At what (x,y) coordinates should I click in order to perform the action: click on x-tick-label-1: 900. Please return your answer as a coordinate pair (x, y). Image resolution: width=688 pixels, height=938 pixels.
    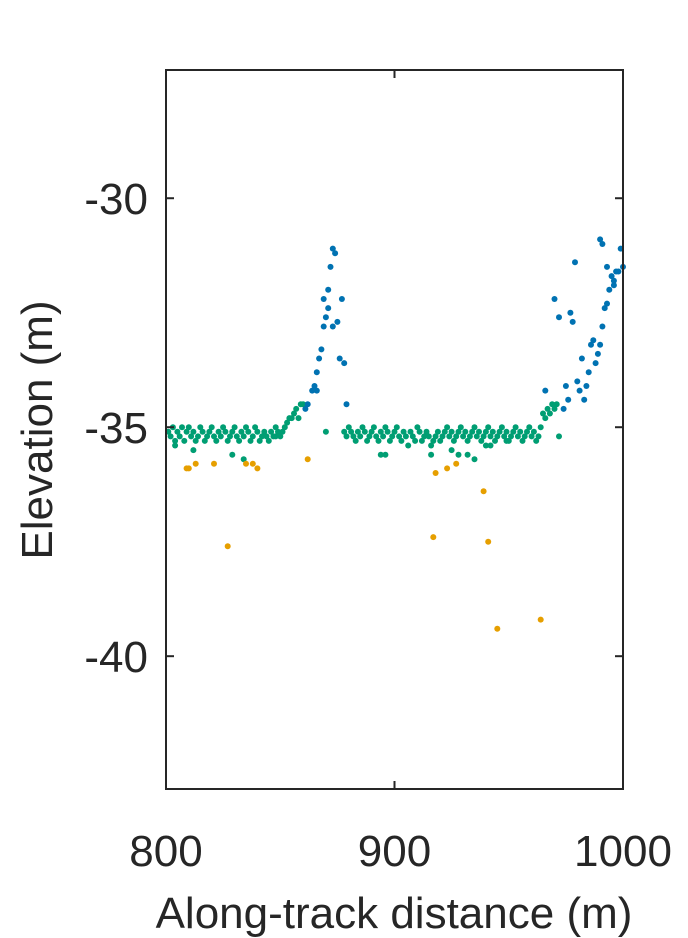
    Looking at the image, I should click on (394, 851).